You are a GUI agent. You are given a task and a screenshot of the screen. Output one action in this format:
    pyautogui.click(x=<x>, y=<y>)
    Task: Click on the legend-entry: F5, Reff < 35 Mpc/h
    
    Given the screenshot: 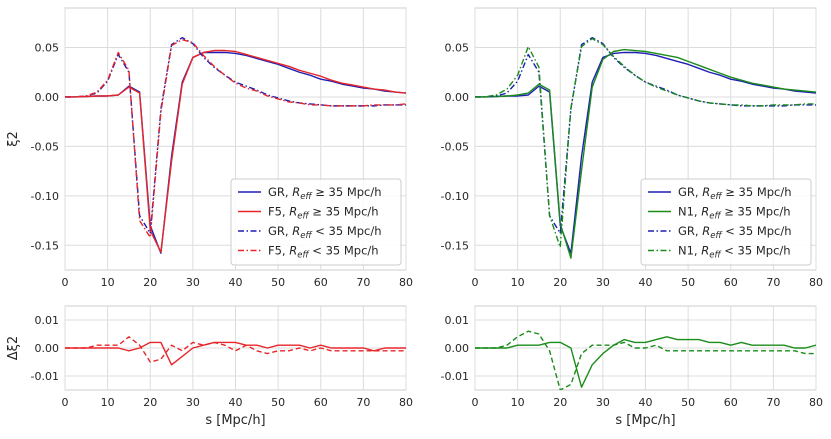 What is the action you would take?
    pyautogui.click(x=323, y=252)
    